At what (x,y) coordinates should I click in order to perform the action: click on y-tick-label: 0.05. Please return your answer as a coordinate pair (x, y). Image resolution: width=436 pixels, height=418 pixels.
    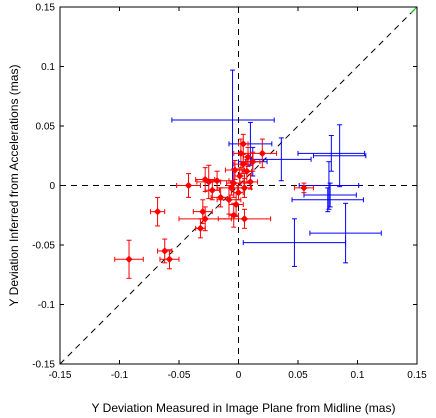
    Looking at the image, I should click on (46, 127).